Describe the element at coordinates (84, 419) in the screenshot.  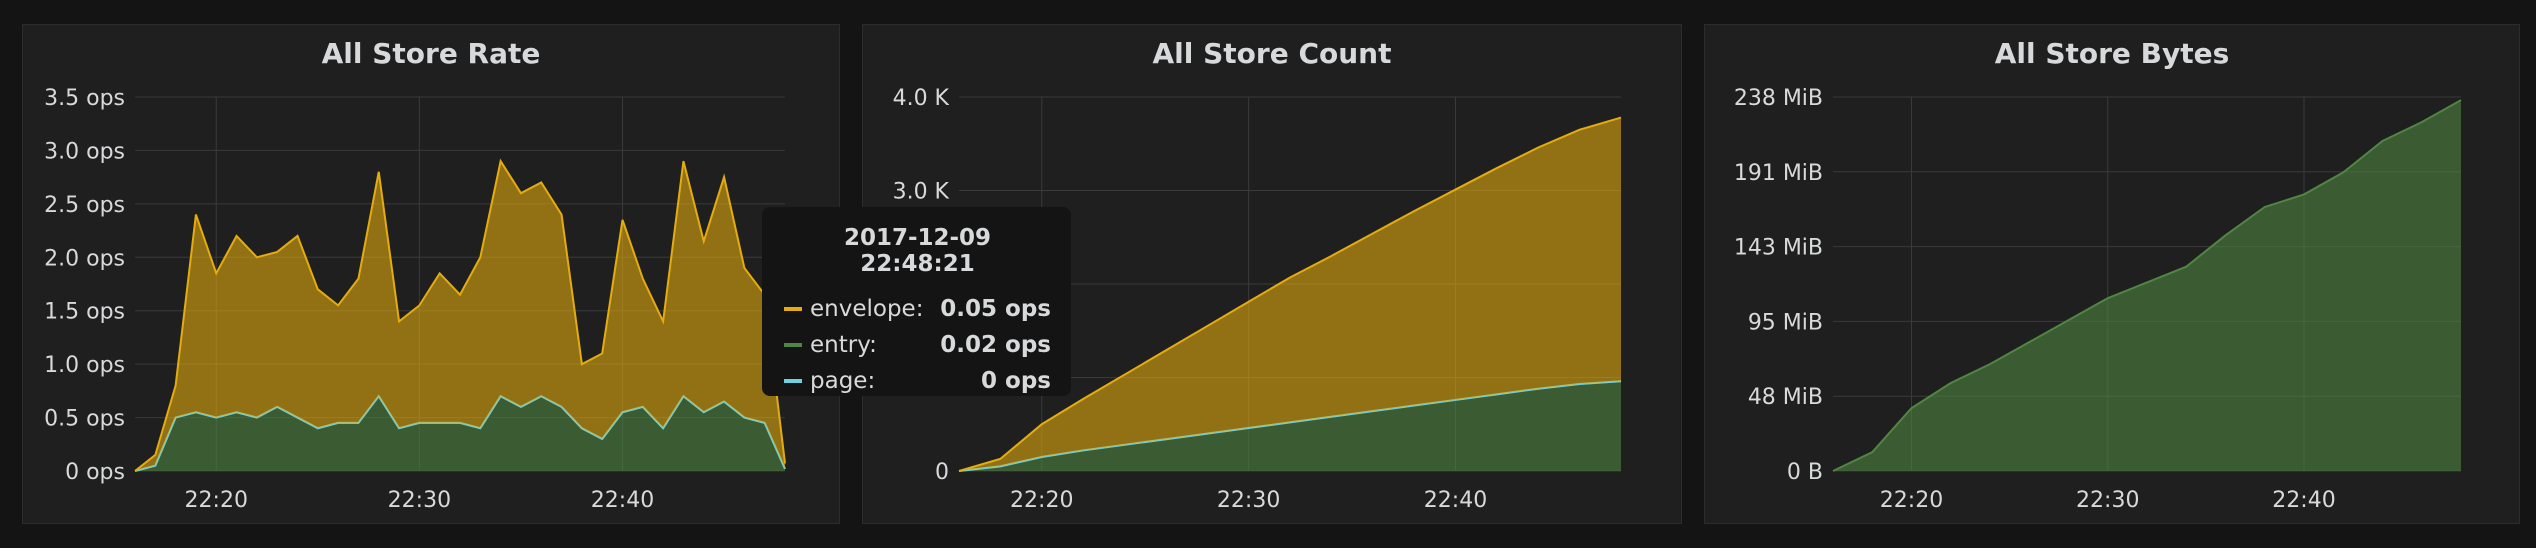
I see `y-tick-label: 0.5 ops` at that location.